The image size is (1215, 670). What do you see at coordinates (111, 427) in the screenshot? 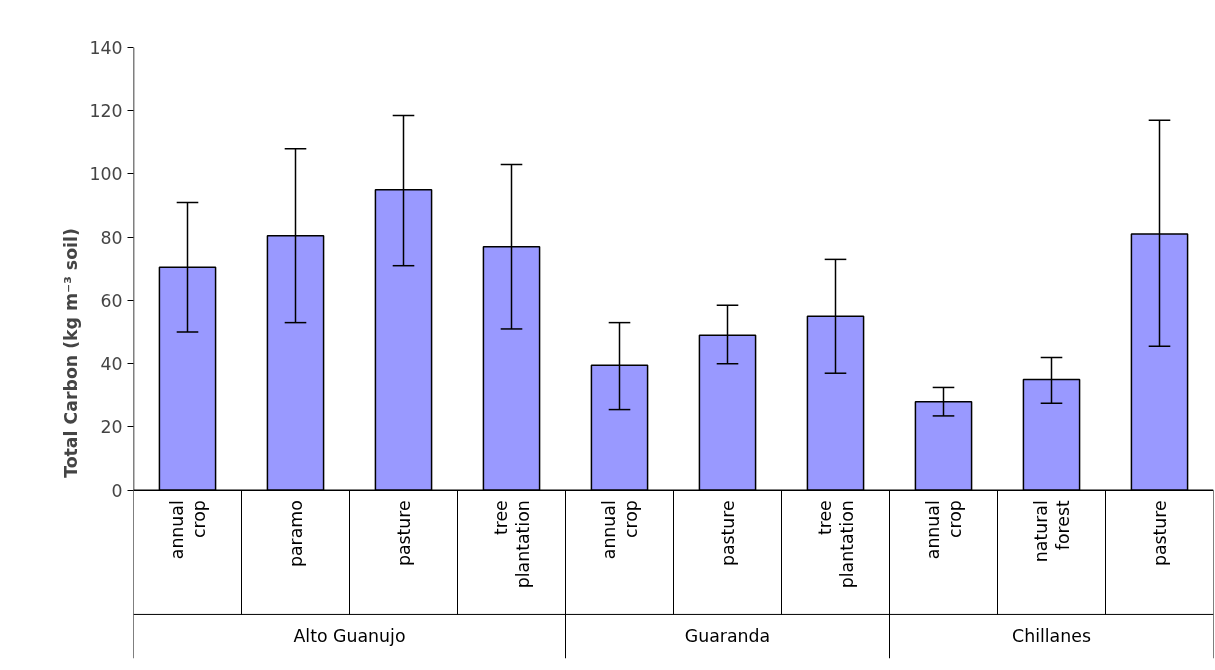
I see `y-tick-label: 20` at bounding box center [111, 427].